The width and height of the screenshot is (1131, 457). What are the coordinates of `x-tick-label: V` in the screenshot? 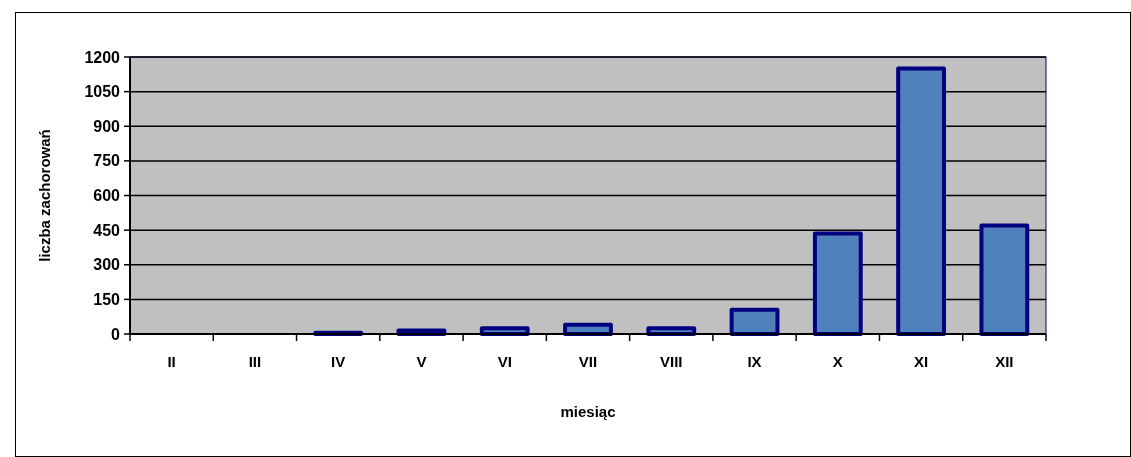 It's located at (421, 361).